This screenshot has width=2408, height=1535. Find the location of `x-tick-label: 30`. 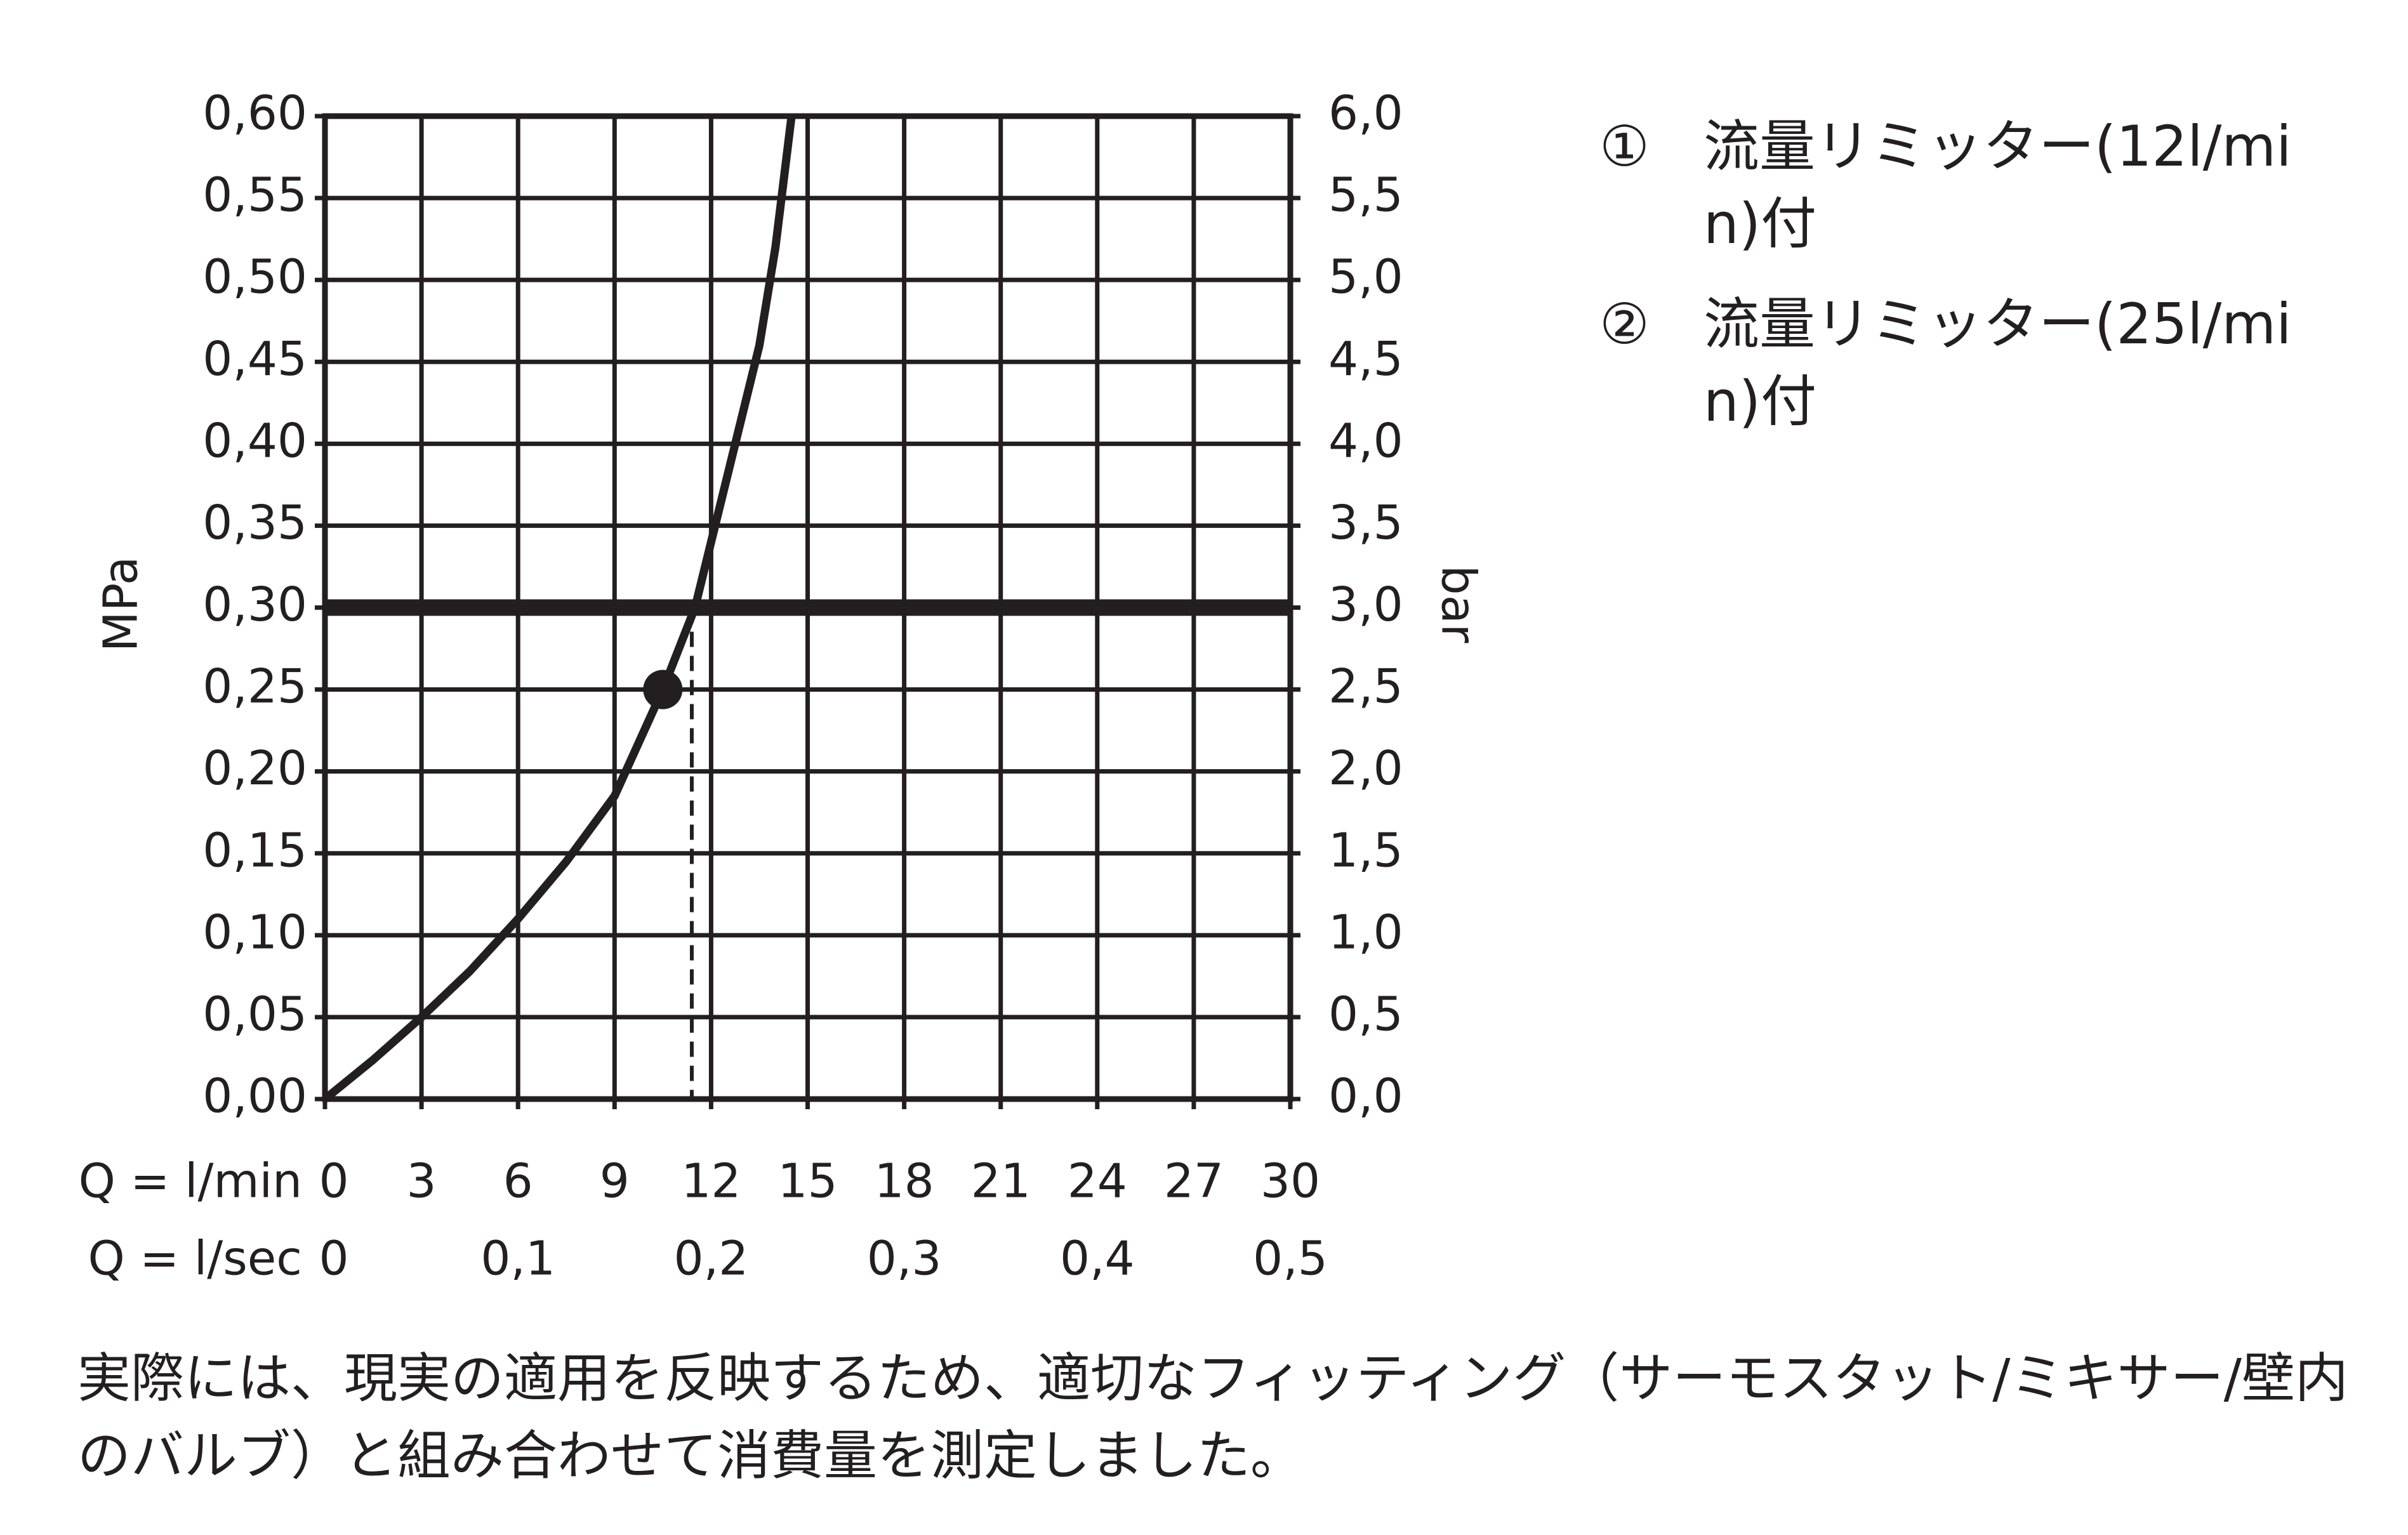

x-tick-label: 30 is located at coordinates (1290, 1181).